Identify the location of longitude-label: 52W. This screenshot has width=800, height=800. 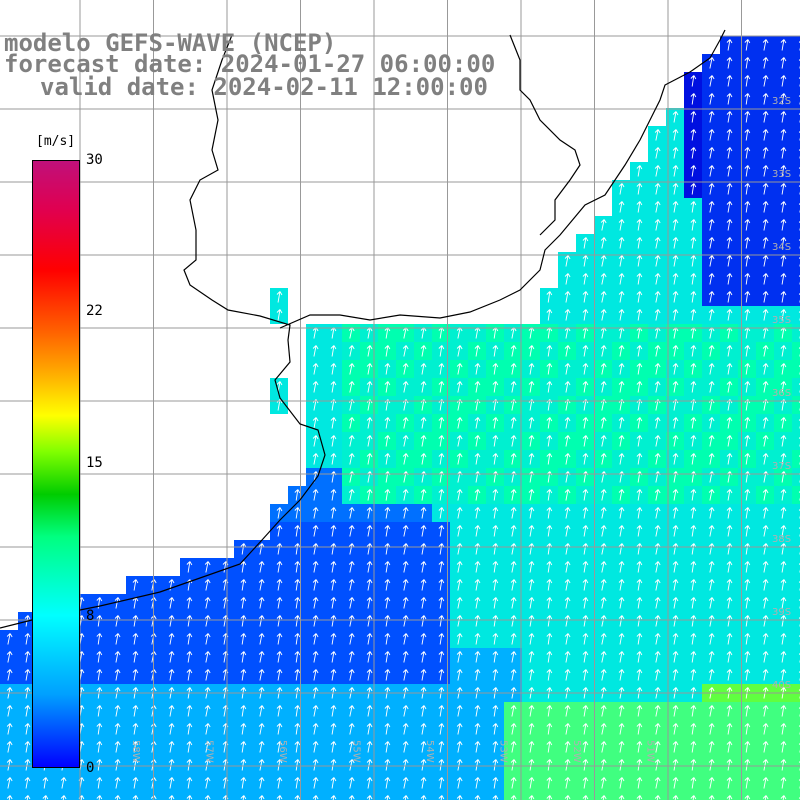
(576, 751).